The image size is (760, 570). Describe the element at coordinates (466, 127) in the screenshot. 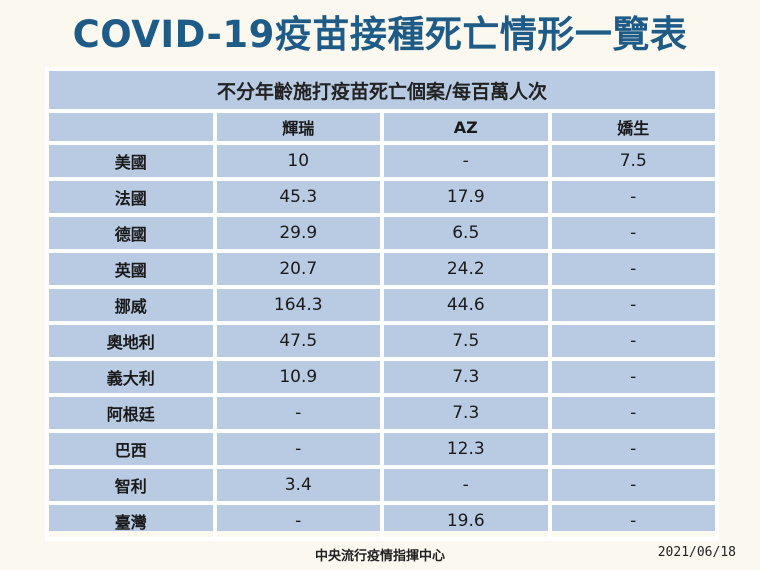

I see `column-header-az: AZ` at that location.